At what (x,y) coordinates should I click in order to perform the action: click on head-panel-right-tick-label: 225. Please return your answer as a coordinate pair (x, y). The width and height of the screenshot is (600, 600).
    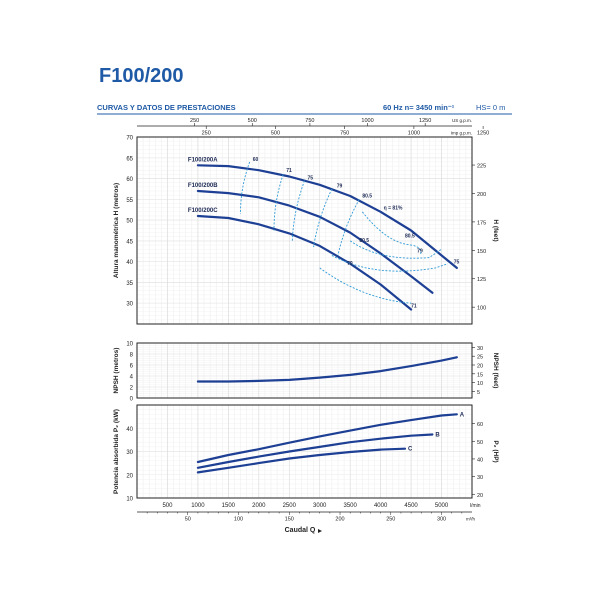
    Looking at the image, I should click on (481, 167).